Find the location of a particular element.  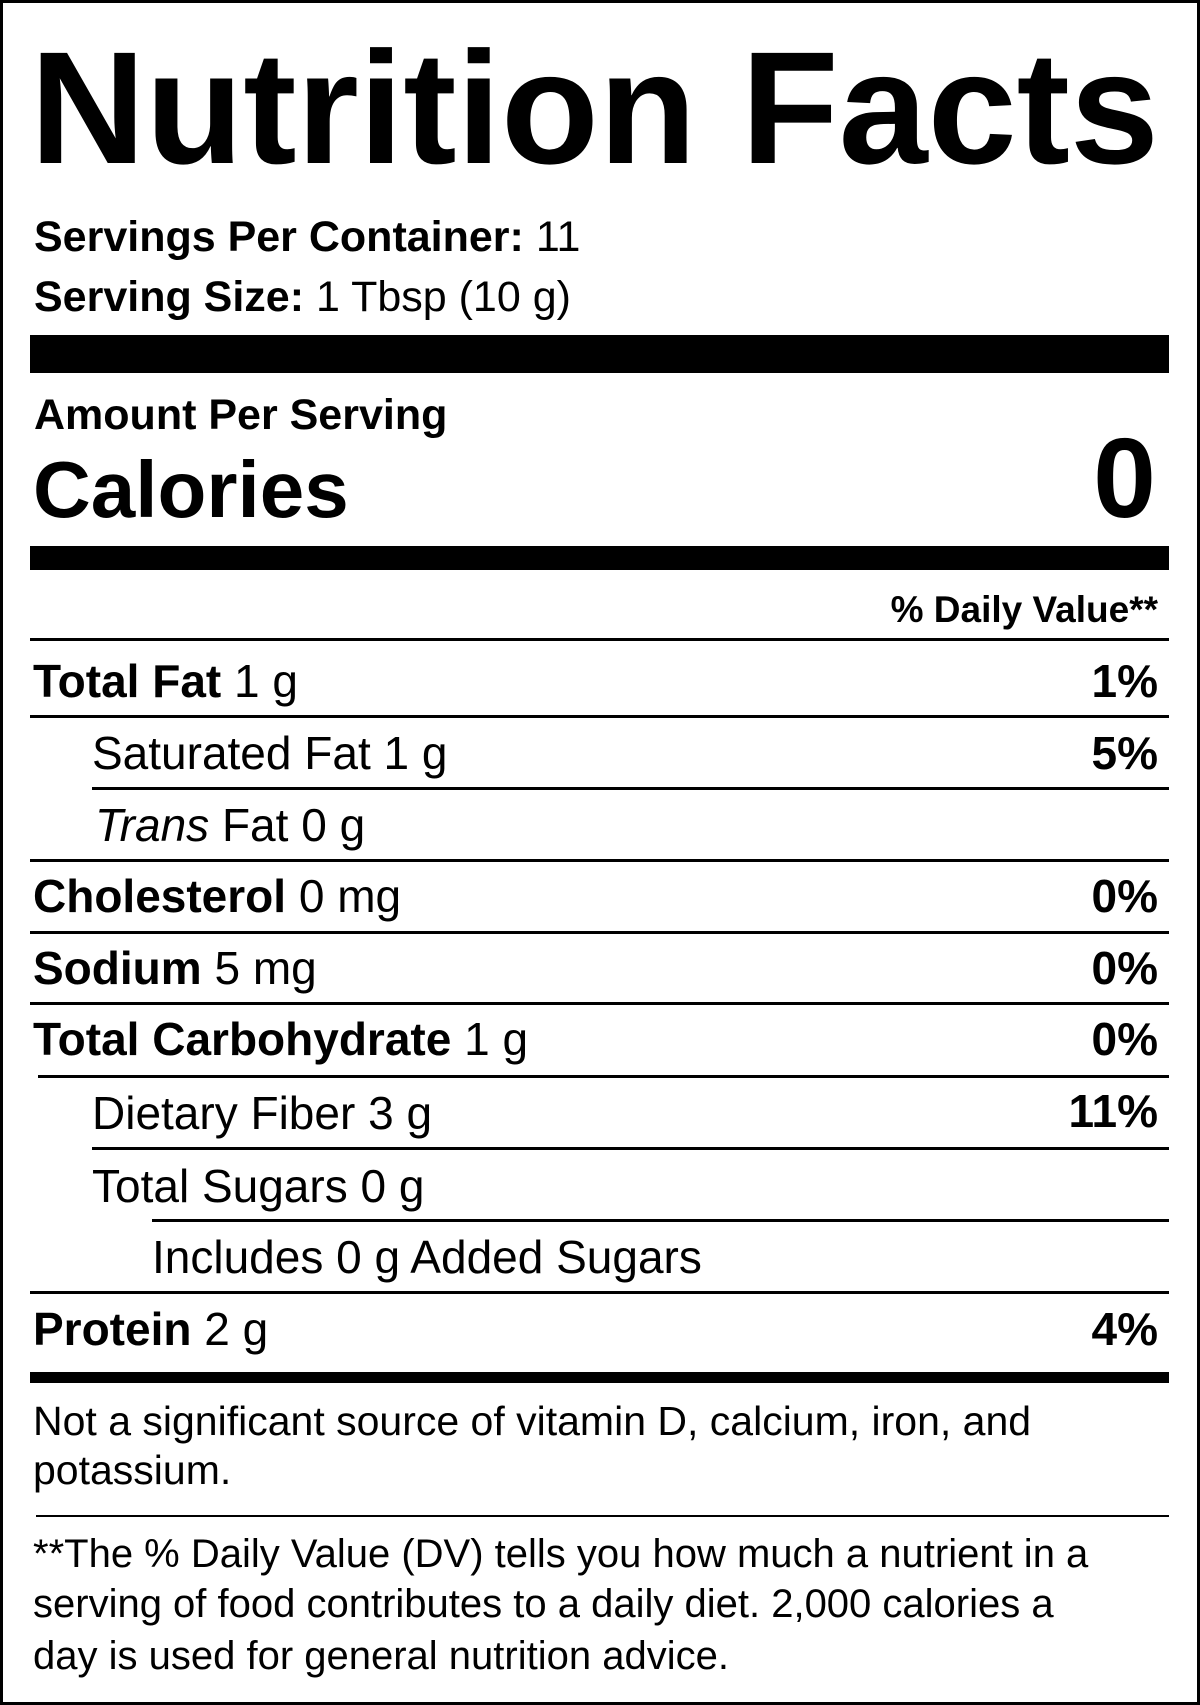

servings-label: Servings Per Container: is located at coordinates (279, 237).